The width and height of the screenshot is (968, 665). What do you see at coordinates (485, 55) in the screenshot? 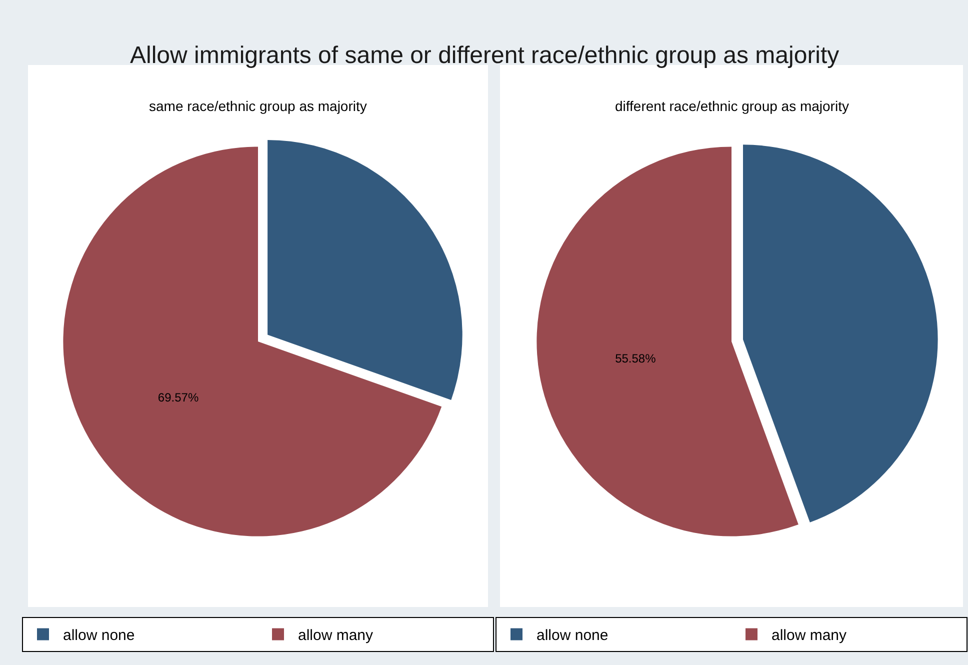
I see `chart-title: Allow immigrants of same or different race/ethnic group as majority` at bounding box center [485, 55].